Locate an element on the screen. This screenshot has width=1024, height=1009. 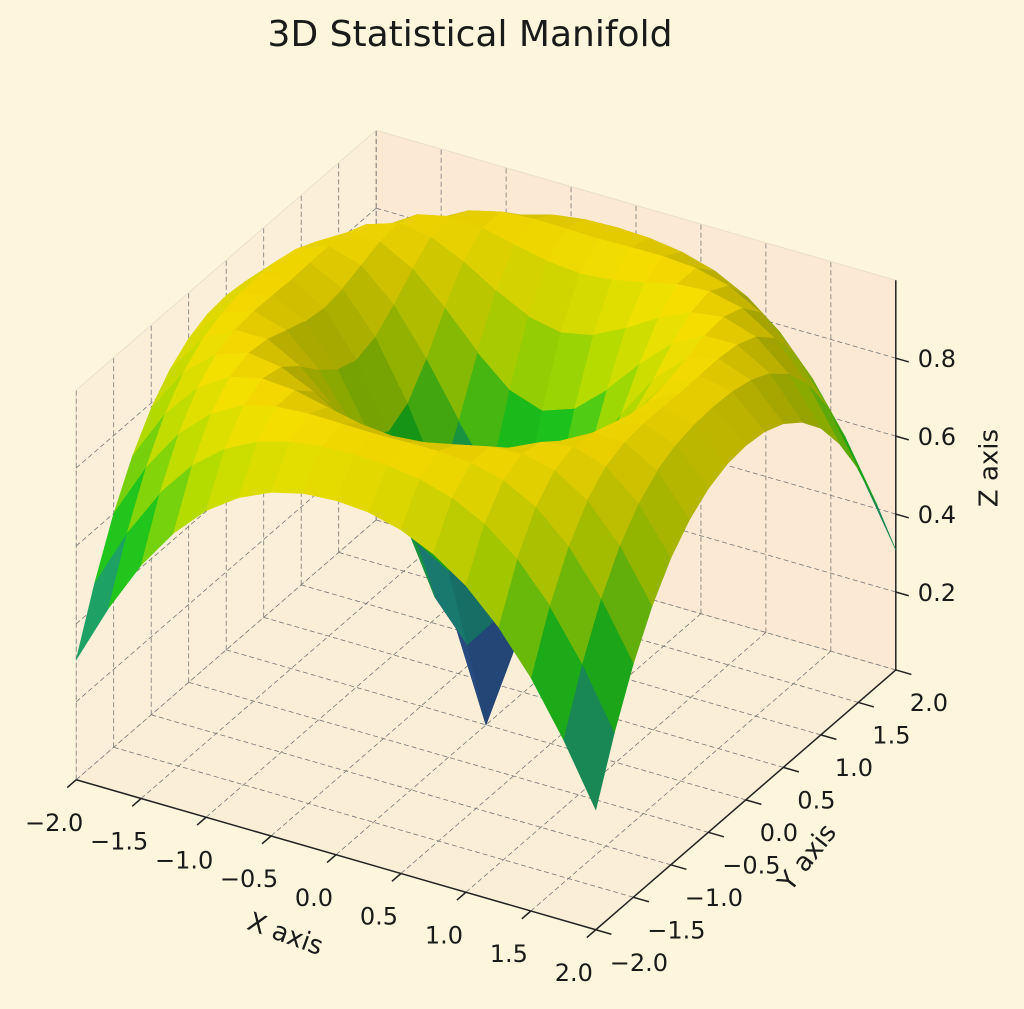
chart-title: 3D Statistical Manifold is located at coordinates (470, 34).